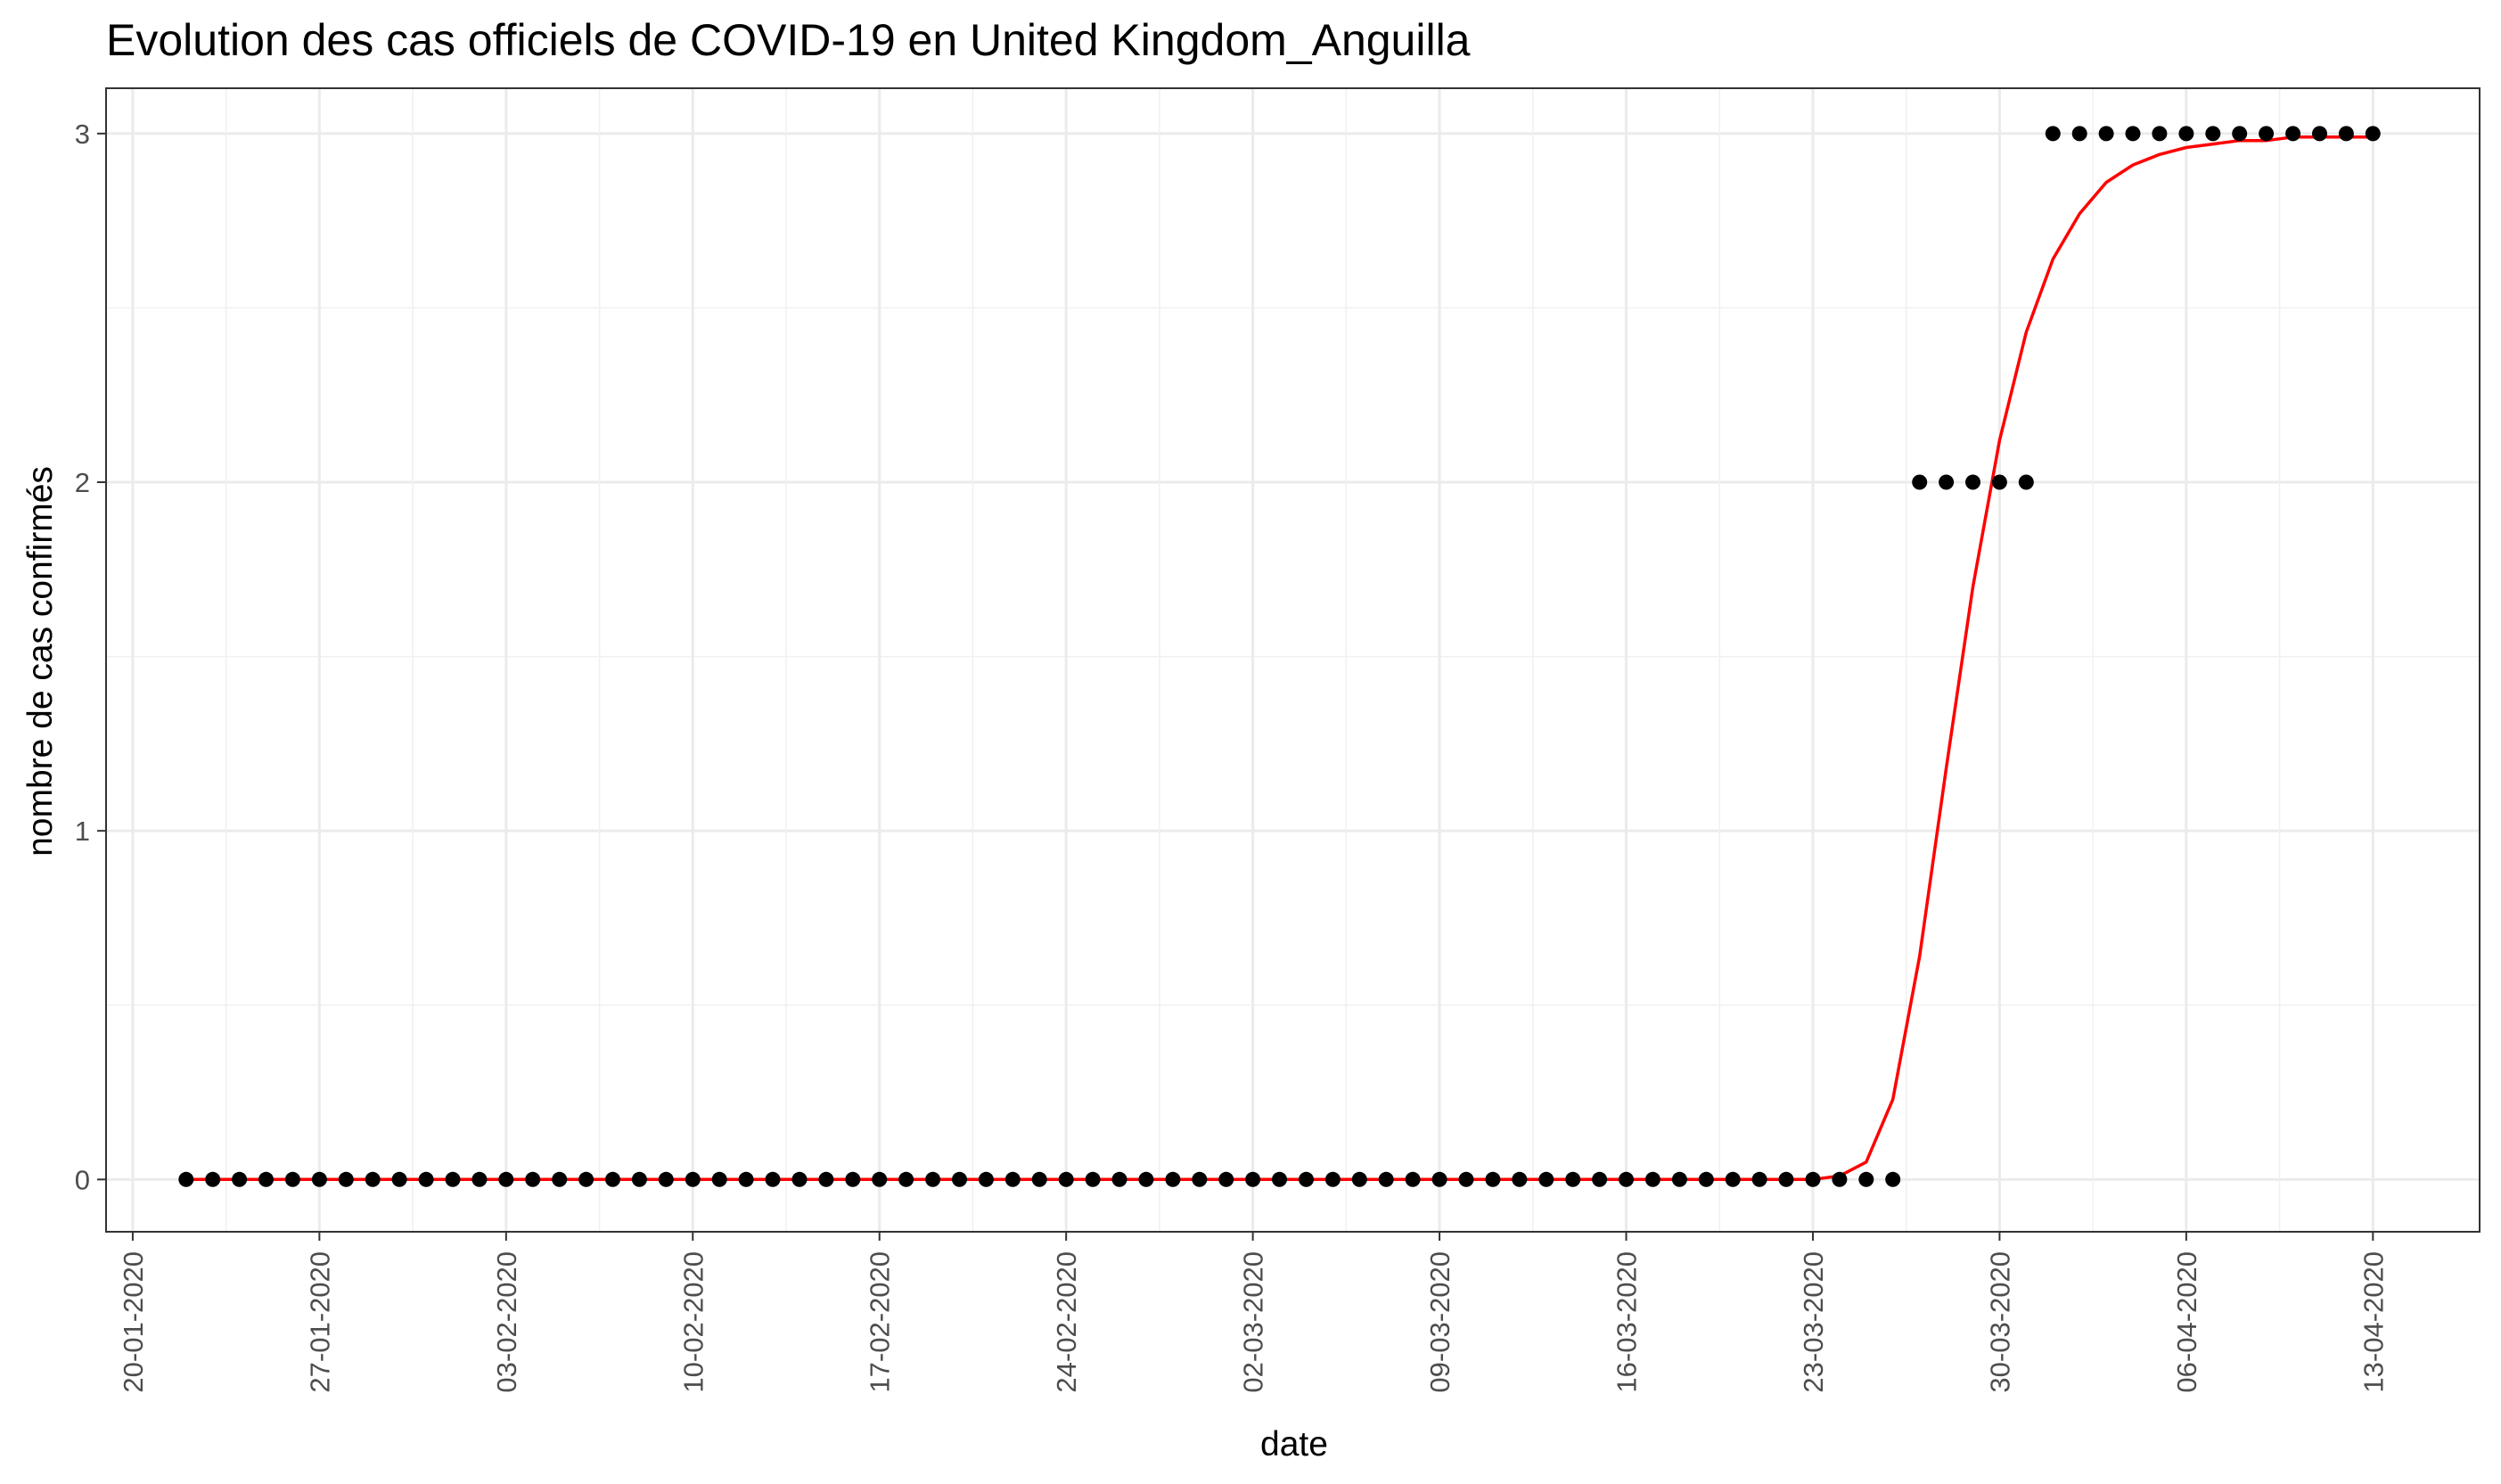 The width and height of the screenshot is (2501, 1484). What do you see at coordinates (2373, 1322) in the screenshot?
I see `x-tick-label: 13-04-2020` at bounding box center [2373, 1322].